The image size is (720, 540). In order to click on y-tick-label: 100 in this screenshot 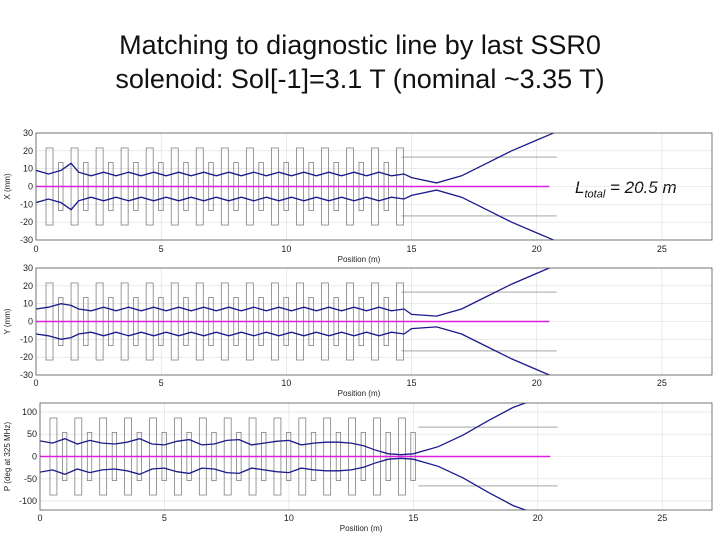, I will do `click(29, 412)`.